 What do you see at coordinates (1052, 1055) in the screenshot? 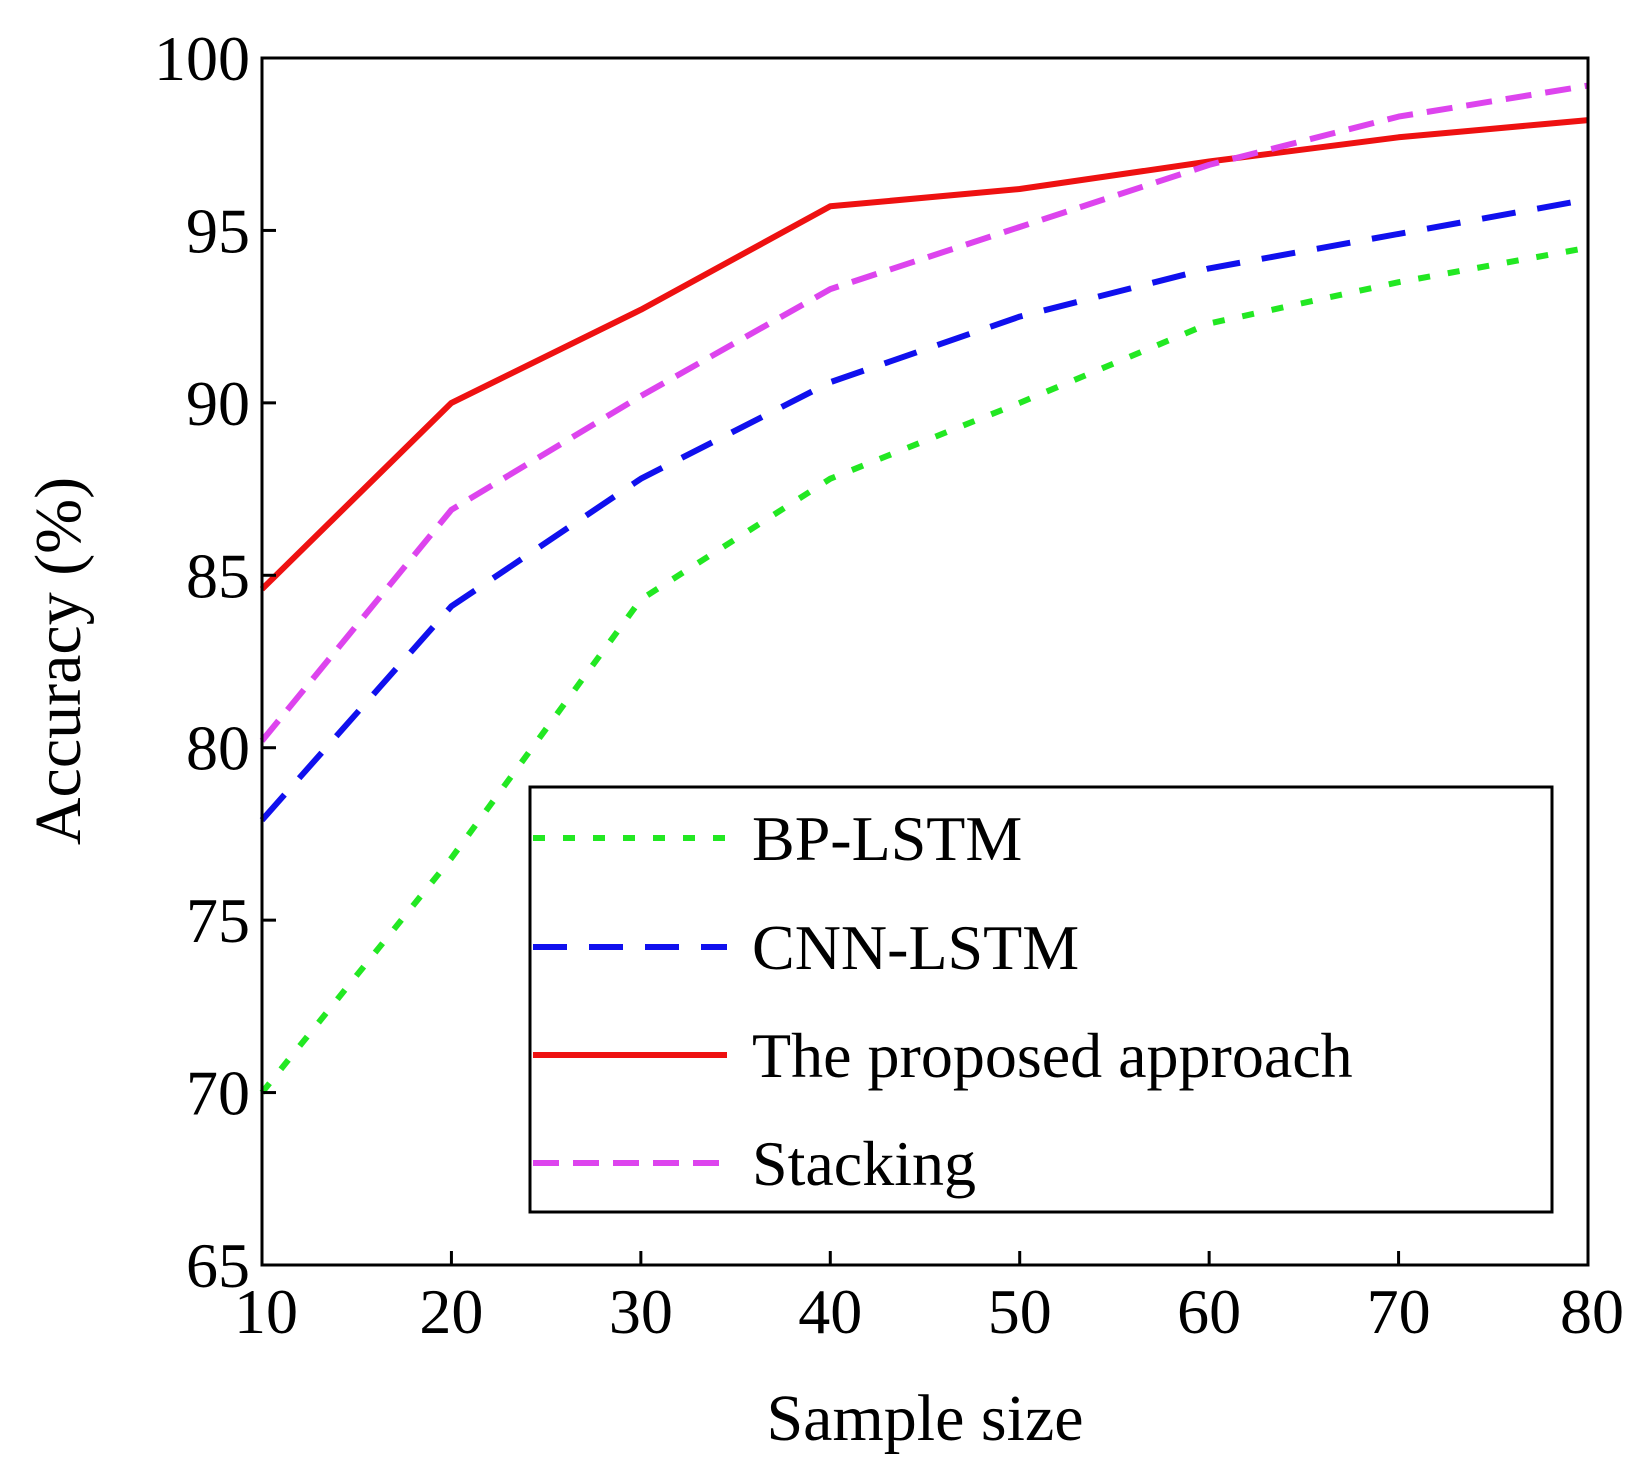
I see `legend-label-the-proposed-approach: The proposed approach` at bounding box center [1052, 1055].